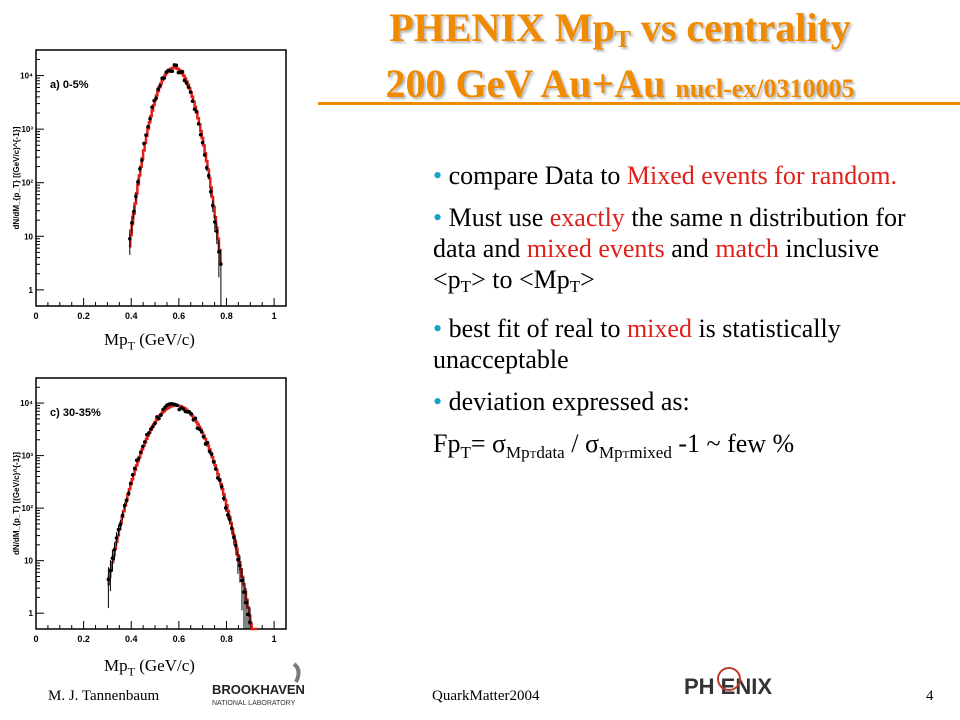 This screenshot has height=720, width=960. Describe the element at coordinates (75, 413) in the screenshot. I see `panel-label: c) 30-35%` at that location.